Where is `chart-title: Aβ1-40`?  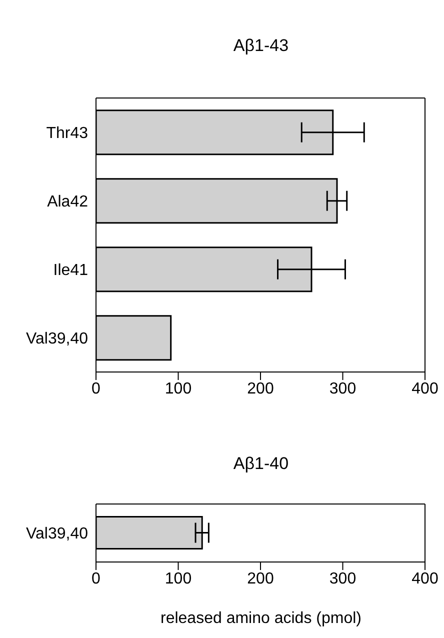
chart-title: Aβ1-40 is located at coordinates (261, 464).